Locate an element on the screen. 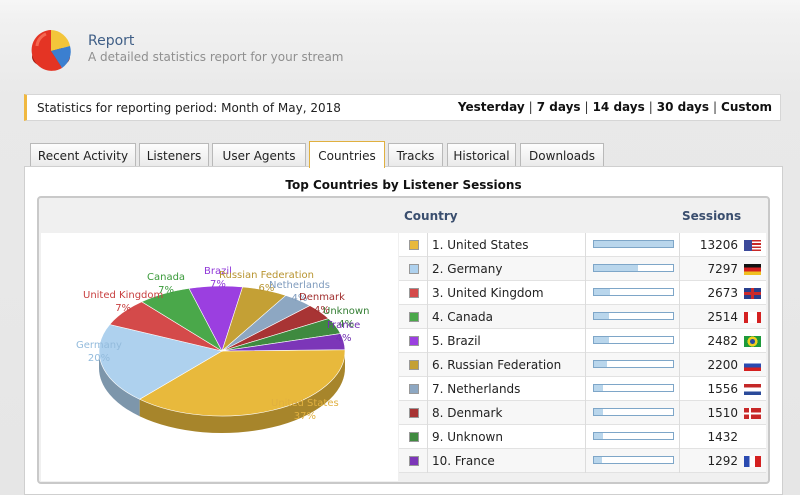 The image size is (800, 495). country-name: 4. Canada is located at coordinates (462, 317).